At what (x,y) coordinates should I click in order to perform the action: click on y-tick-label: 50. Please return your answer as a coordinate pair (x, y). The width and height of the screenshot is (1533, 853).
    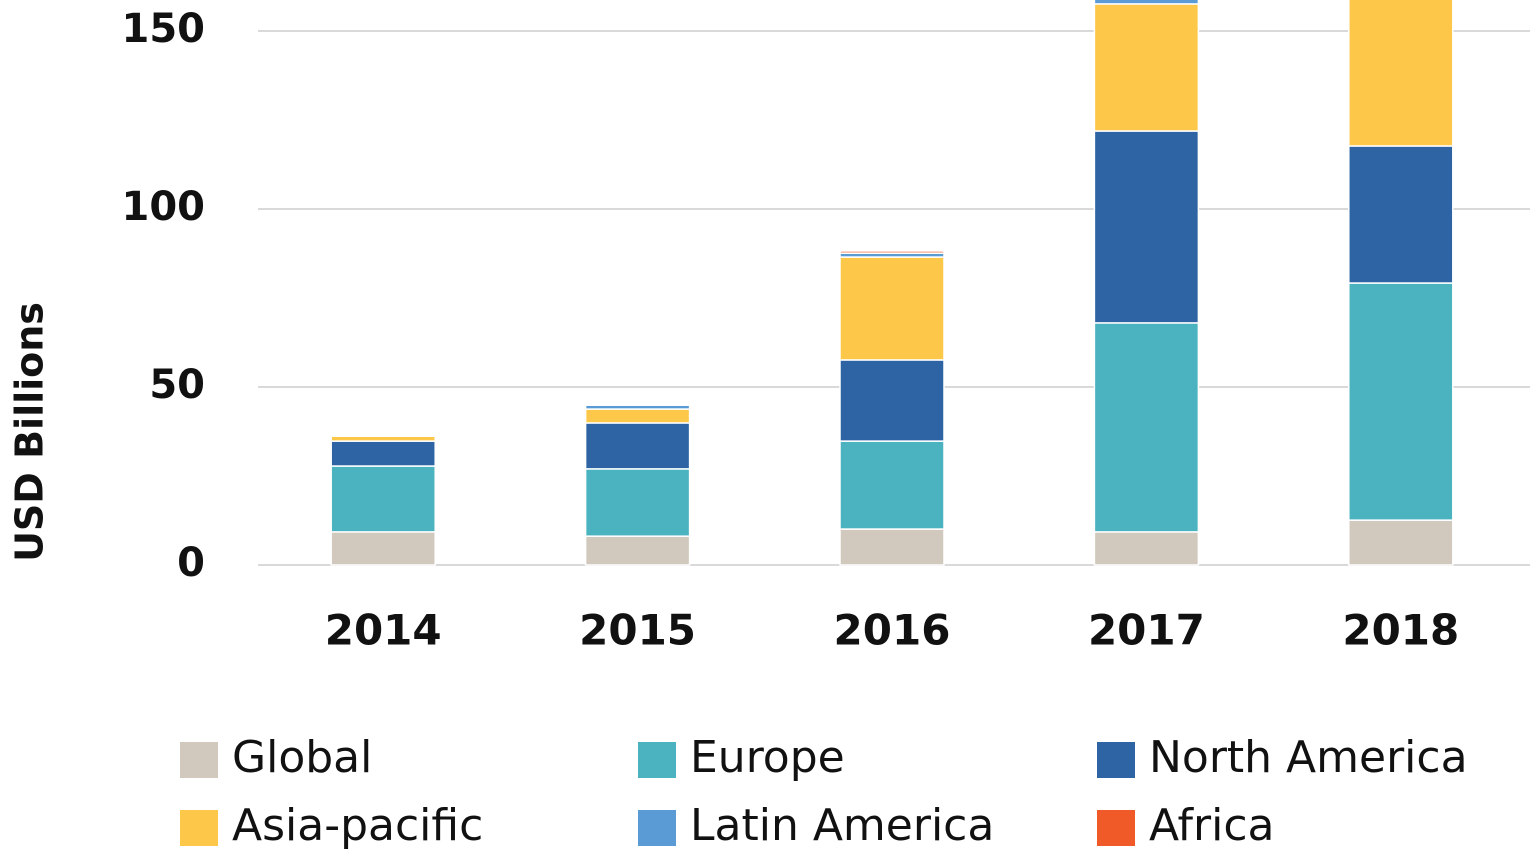
    Looking at the image, I should click on (177, 385).